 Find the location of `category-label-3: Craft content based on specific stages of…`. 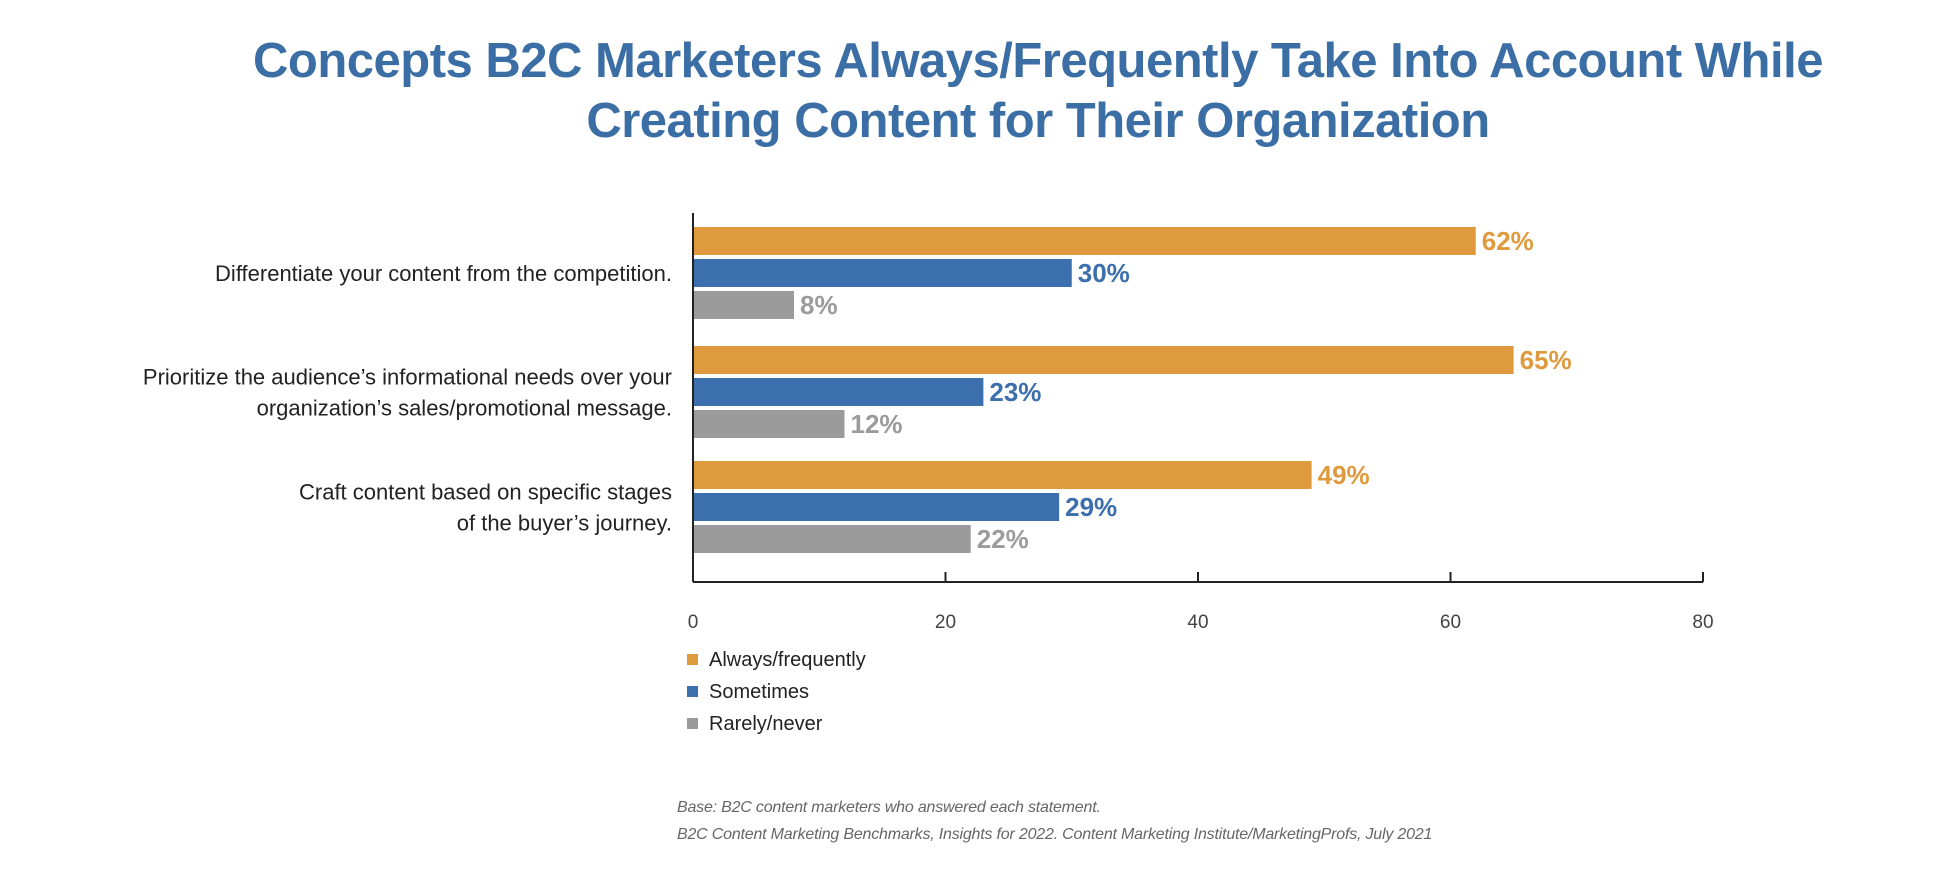

category-label-3: Craft content based on specific stages of… is located at coordinates (485, 508).